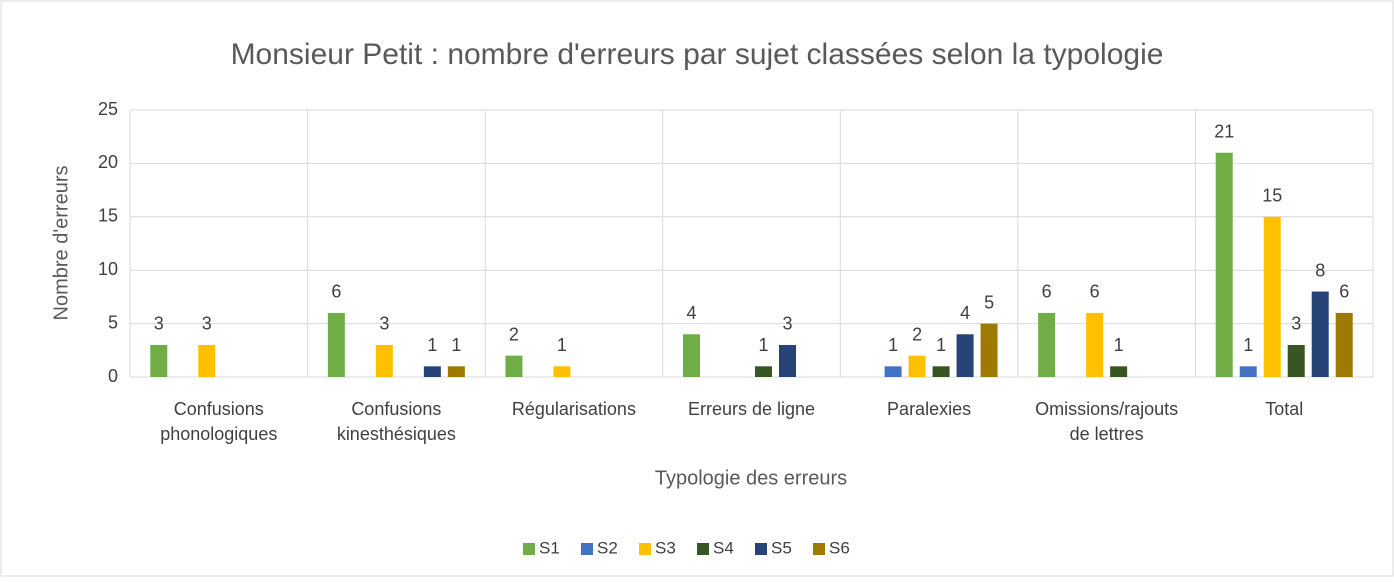 This screenshot has width=1394, height=582. What do you see at coordinates (396, 421) in the screenshot?
I see `x-tick-label: Confusions kinesthésiques` at bounding box center [396, 421].